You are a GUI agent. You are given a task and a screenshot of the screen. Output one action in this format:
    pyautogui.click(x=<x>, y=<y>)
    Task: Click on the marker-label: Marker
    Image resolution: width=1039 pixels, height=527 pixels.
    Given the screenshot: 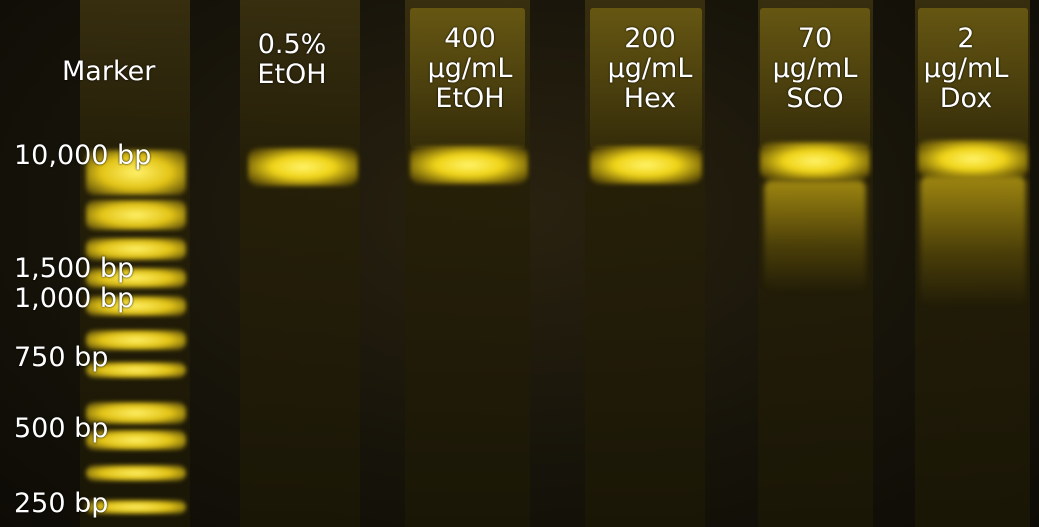 What is the action you would take?
    pyautogui.click(x=109, y=71)
    